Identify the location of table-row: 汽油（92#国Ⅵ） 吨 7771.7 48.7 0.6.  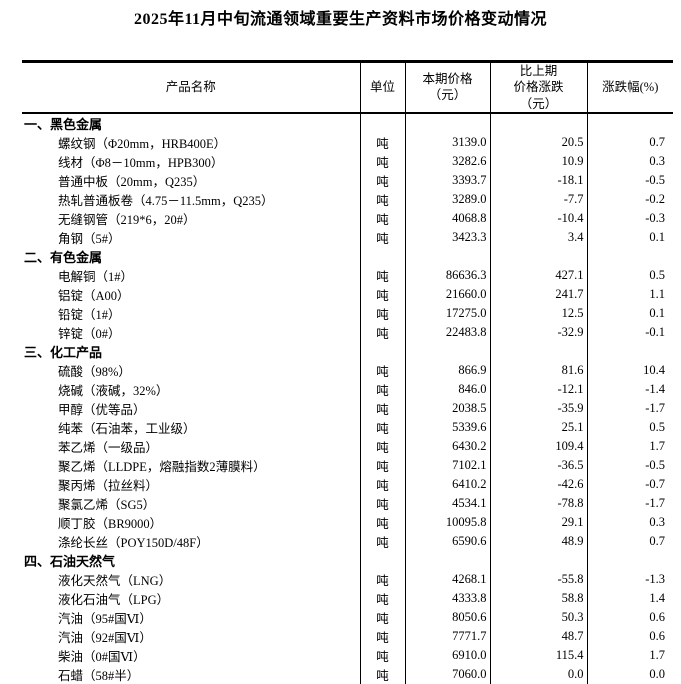
(347, 636).